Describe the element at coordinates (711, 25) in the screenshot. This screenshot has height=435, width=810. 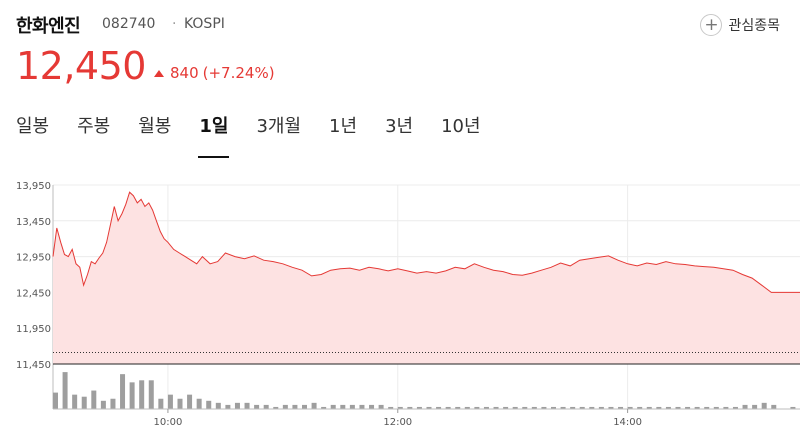
I see `plus-circle-icon: +` at that location.